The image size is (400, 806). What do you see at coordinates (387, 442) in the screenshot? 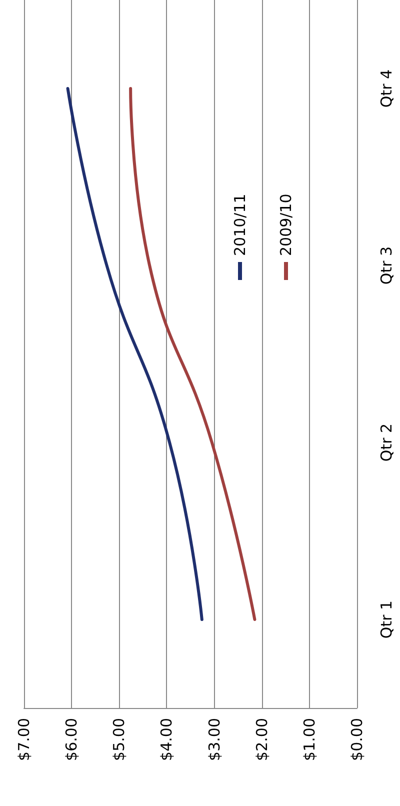
I see `y-tick-label: Qtr 2` at bounding box center [387, 442].